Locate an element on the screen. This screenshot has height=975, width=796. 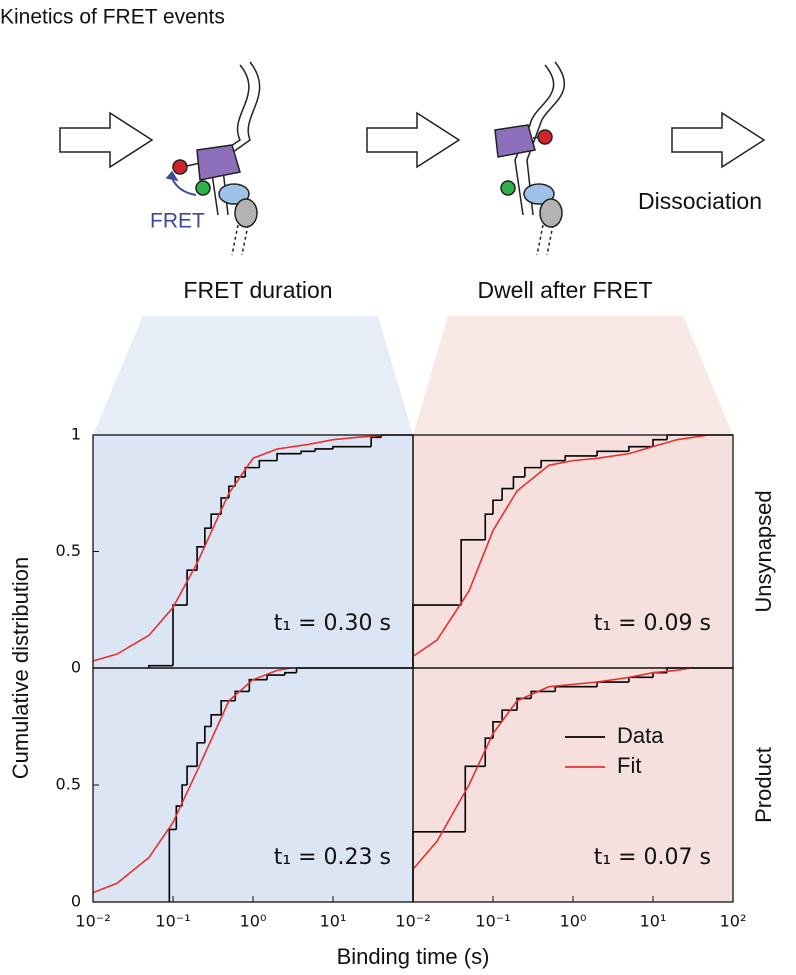
annotation: t₁ = 0.30 s is located at coordinates (332, 623).